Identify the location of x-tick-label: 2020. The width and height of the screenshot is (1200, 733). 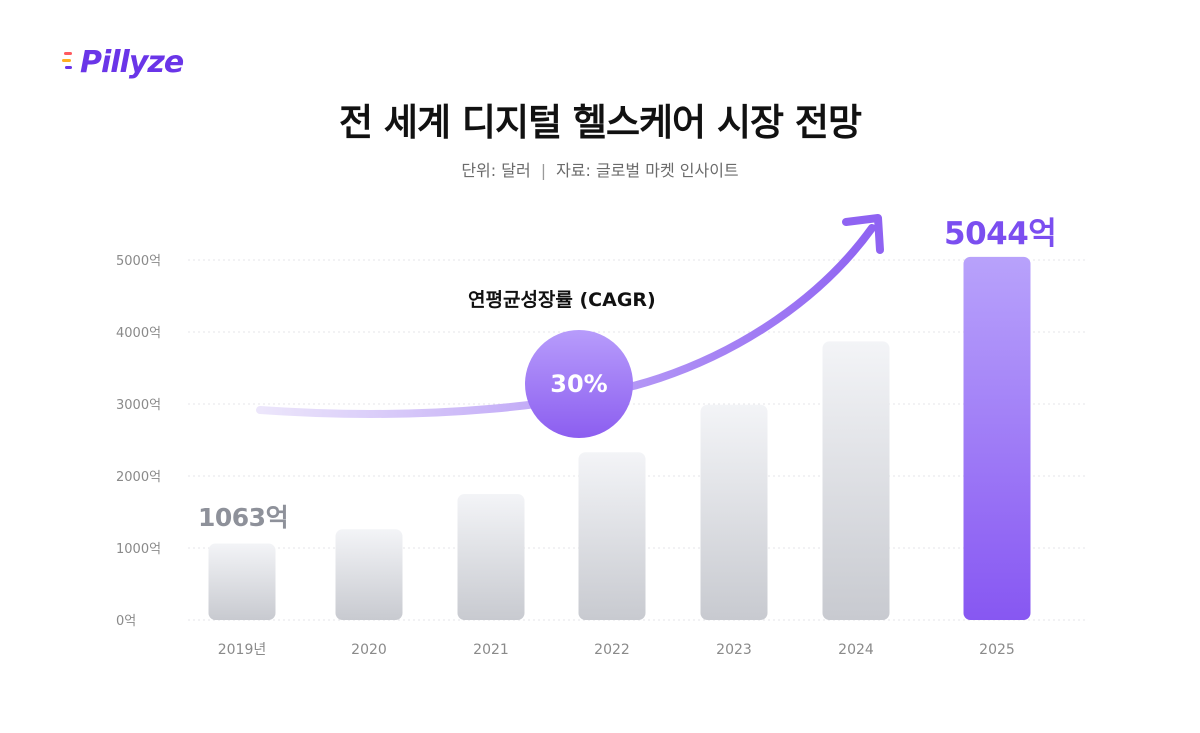
(369, 650).